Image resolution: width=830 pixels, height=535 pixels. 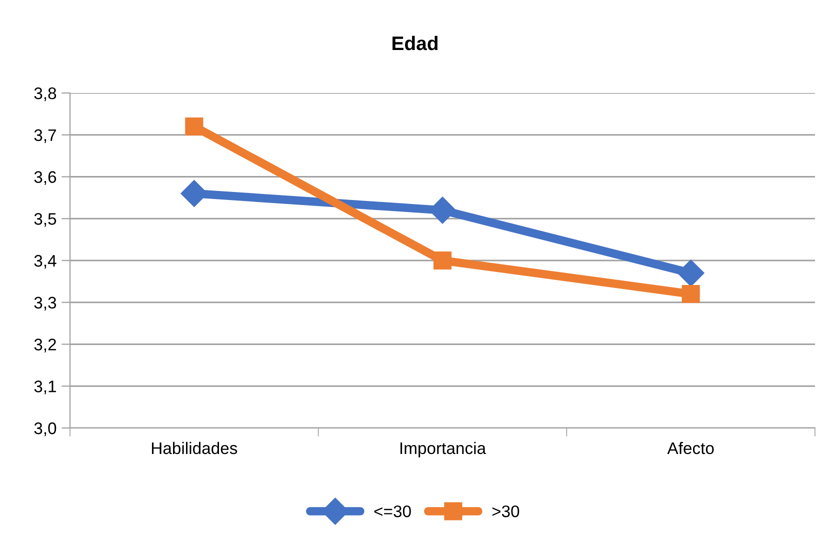 What do you see at coordinates (45, 387) in the screenshot?
I see `y-tick-label: 3,1` at bounding box center [45, 387].